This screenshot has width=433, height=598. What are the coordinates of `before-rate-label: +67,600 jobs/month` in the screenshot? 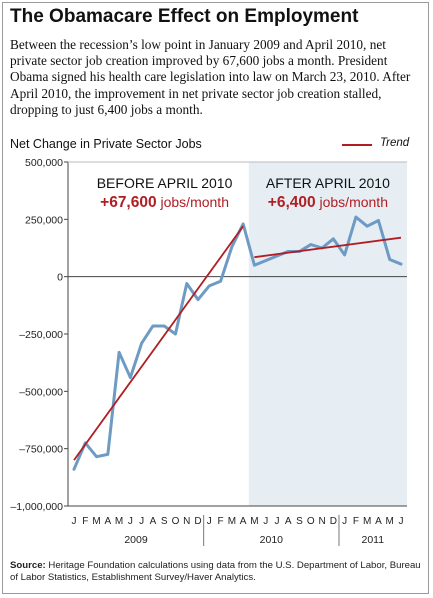 It's located at (164, 202).